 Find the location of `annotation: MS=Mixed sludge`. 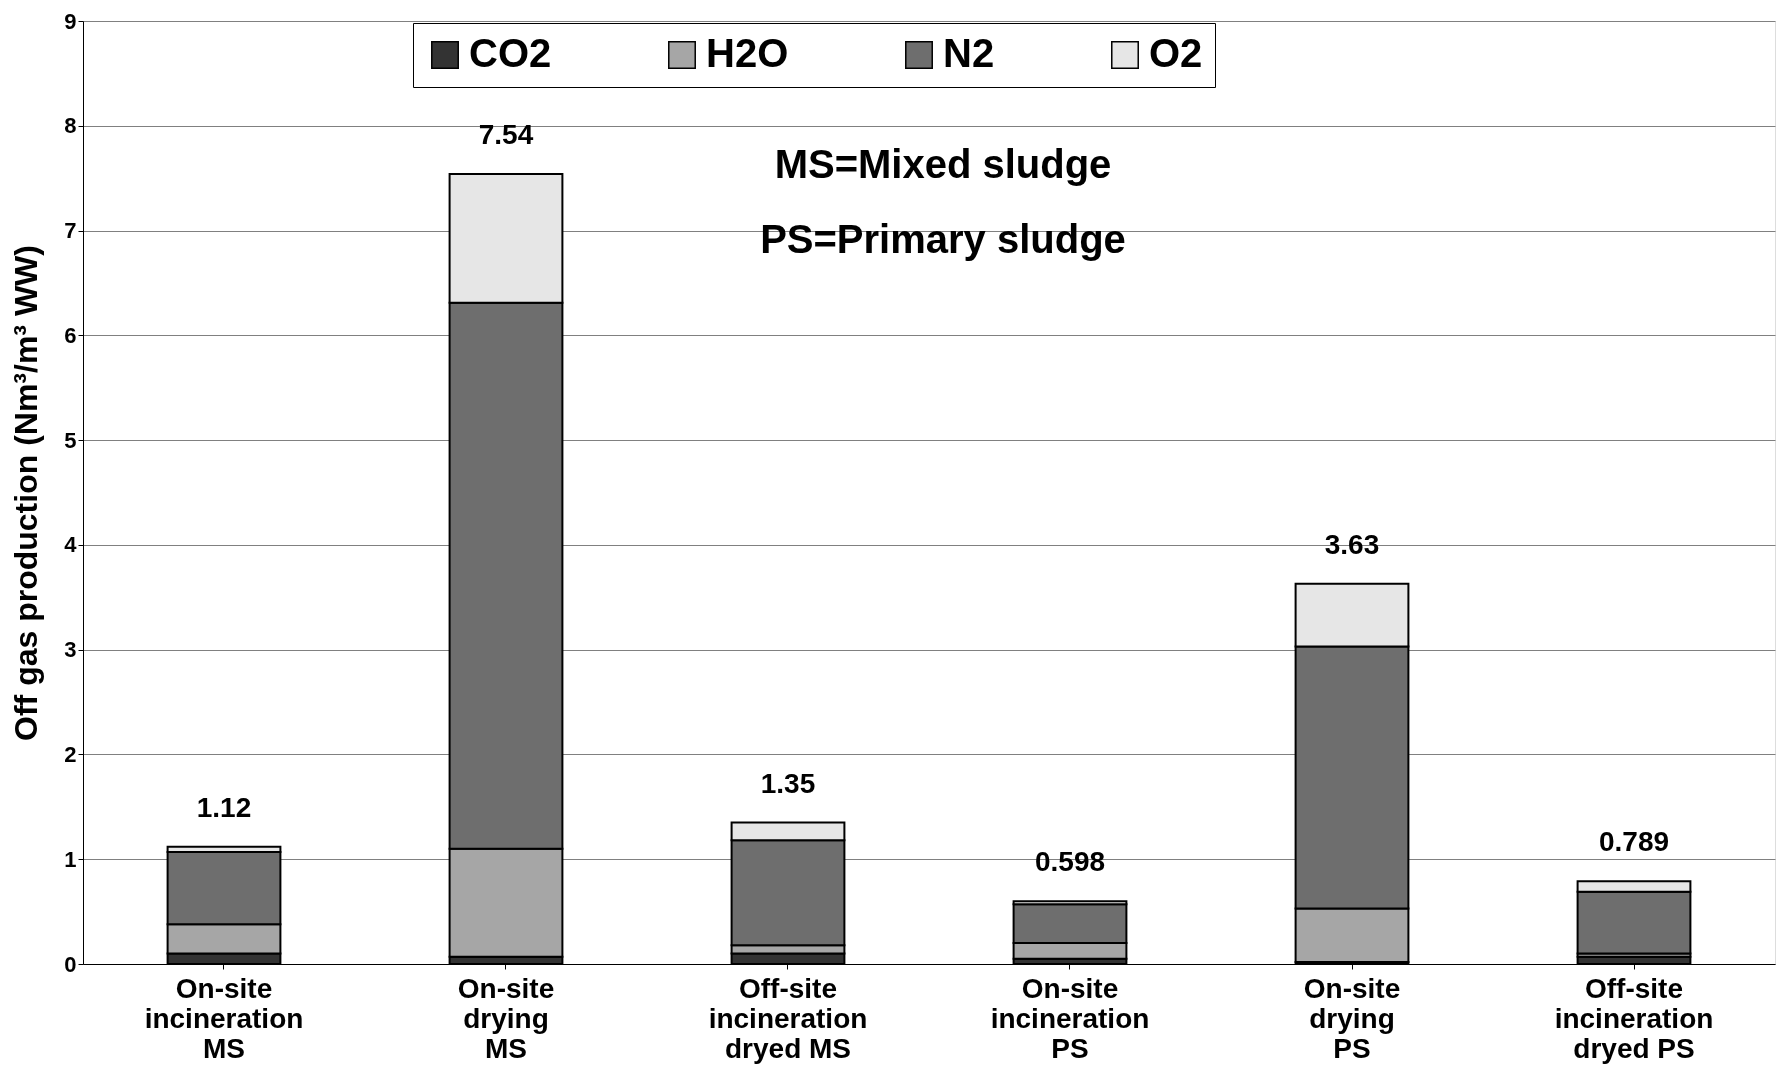

annotation: MS=Mixed sludge is located at coordinates (943, 164).